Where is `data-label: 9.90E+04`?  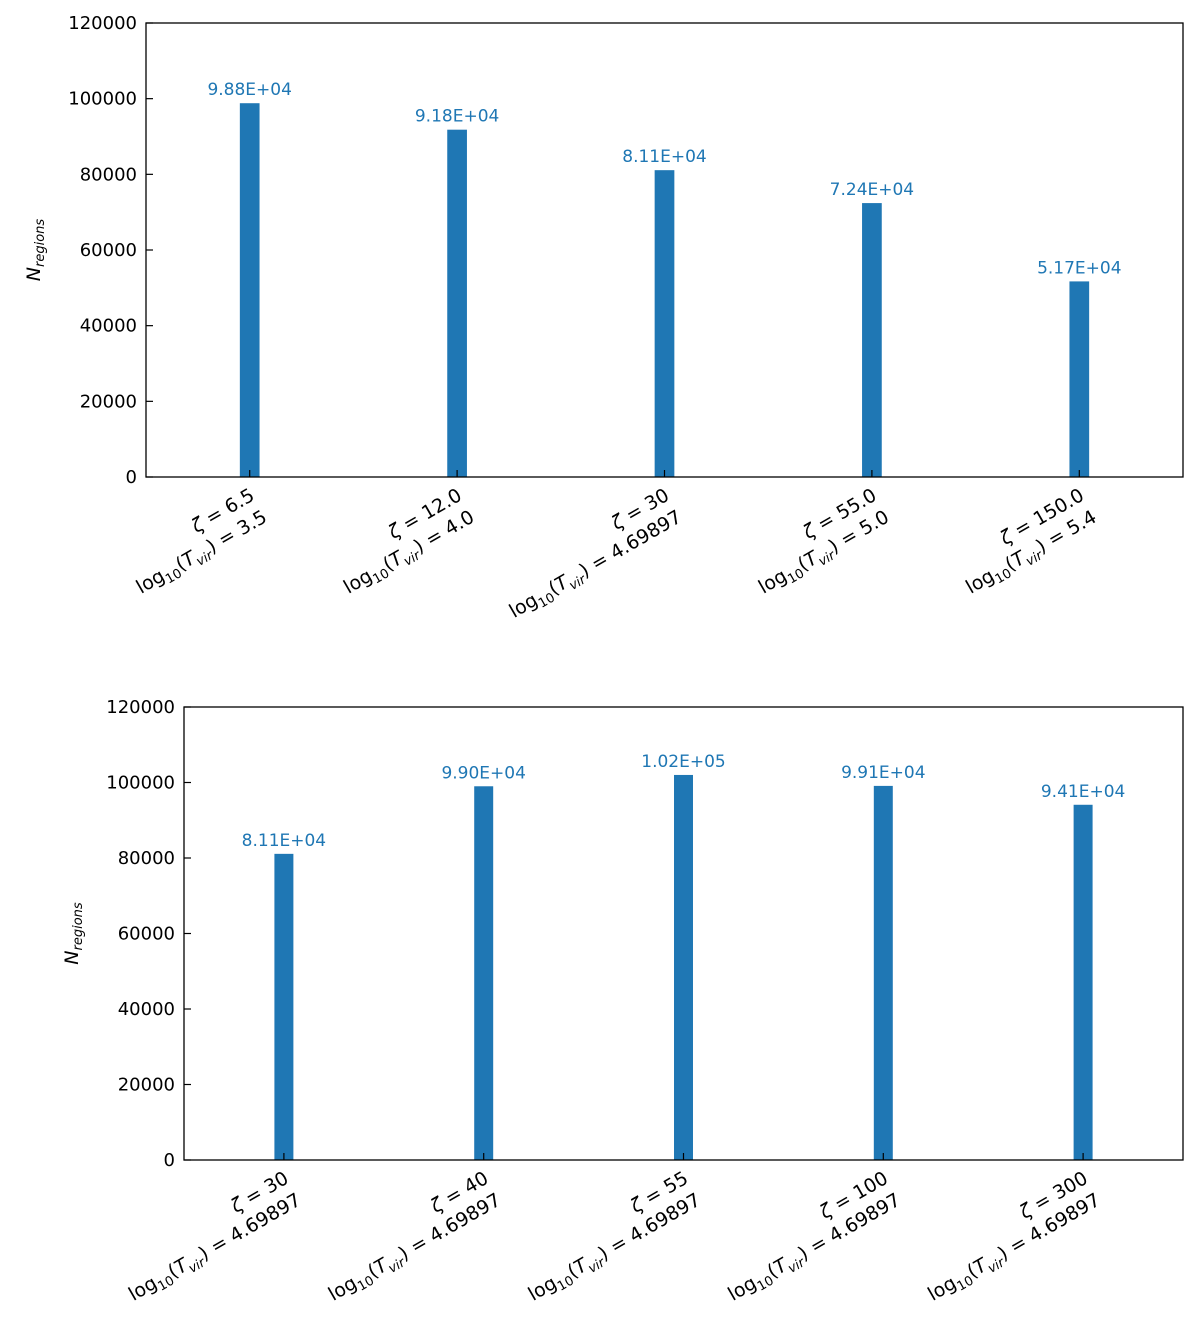
data-label: 9.90E+04 is located at coordinates (483, 773).